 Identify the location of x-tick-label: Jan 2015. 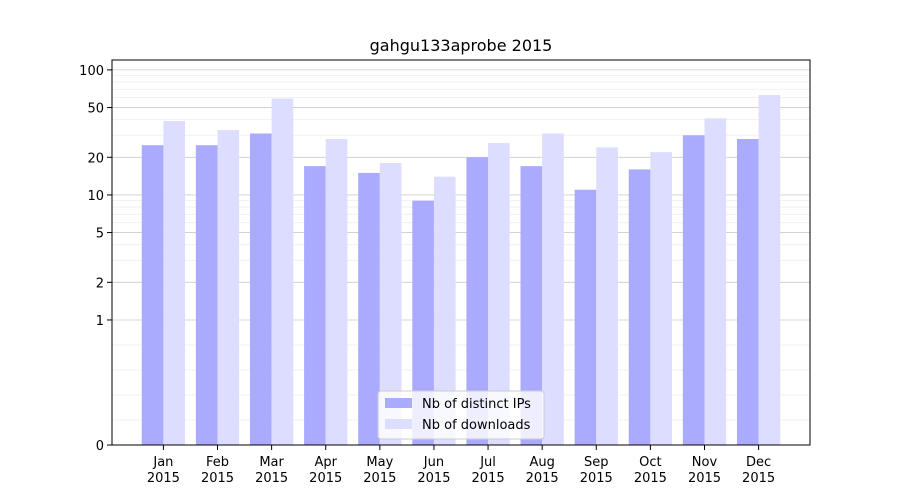
(163, 470).